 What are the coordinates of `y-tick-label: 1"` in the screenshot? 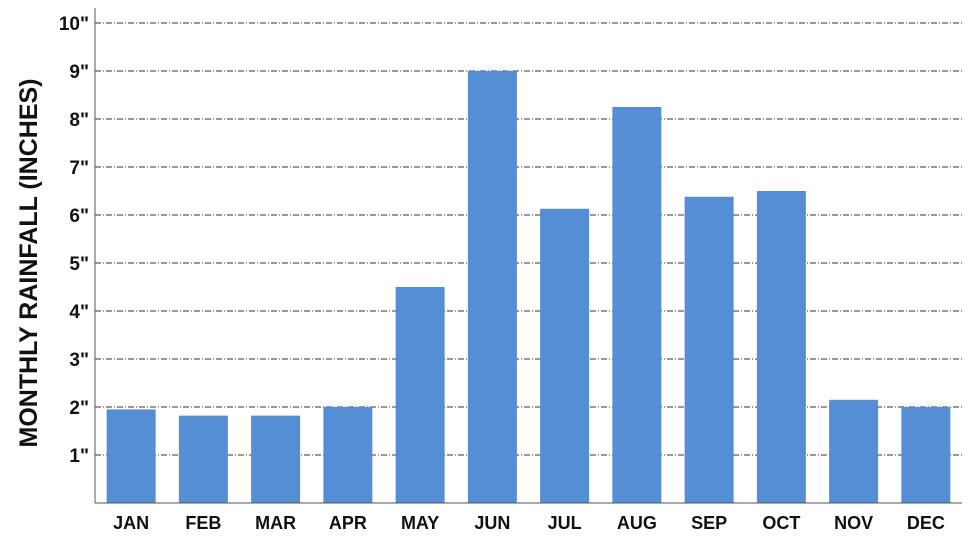 It's located at (79, 456).